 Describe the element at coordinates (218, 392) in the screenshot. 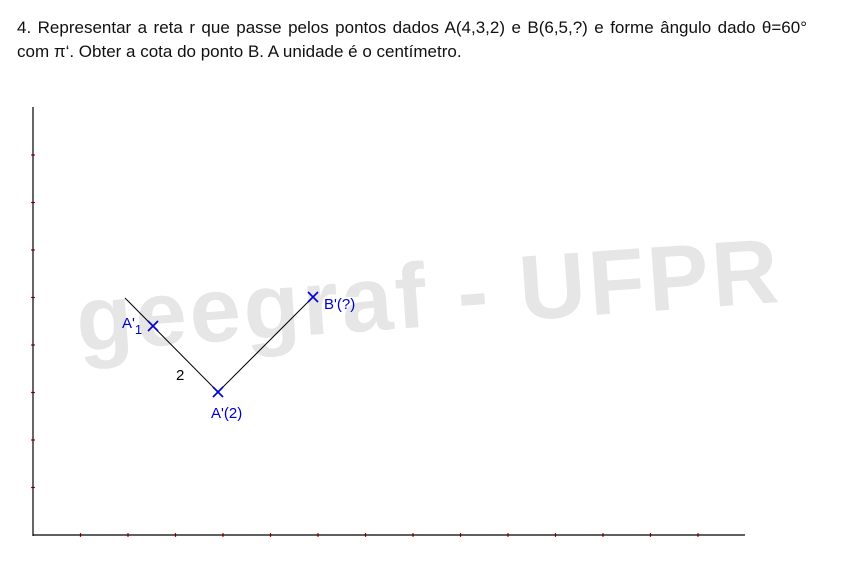

I see `point-a` at that location.